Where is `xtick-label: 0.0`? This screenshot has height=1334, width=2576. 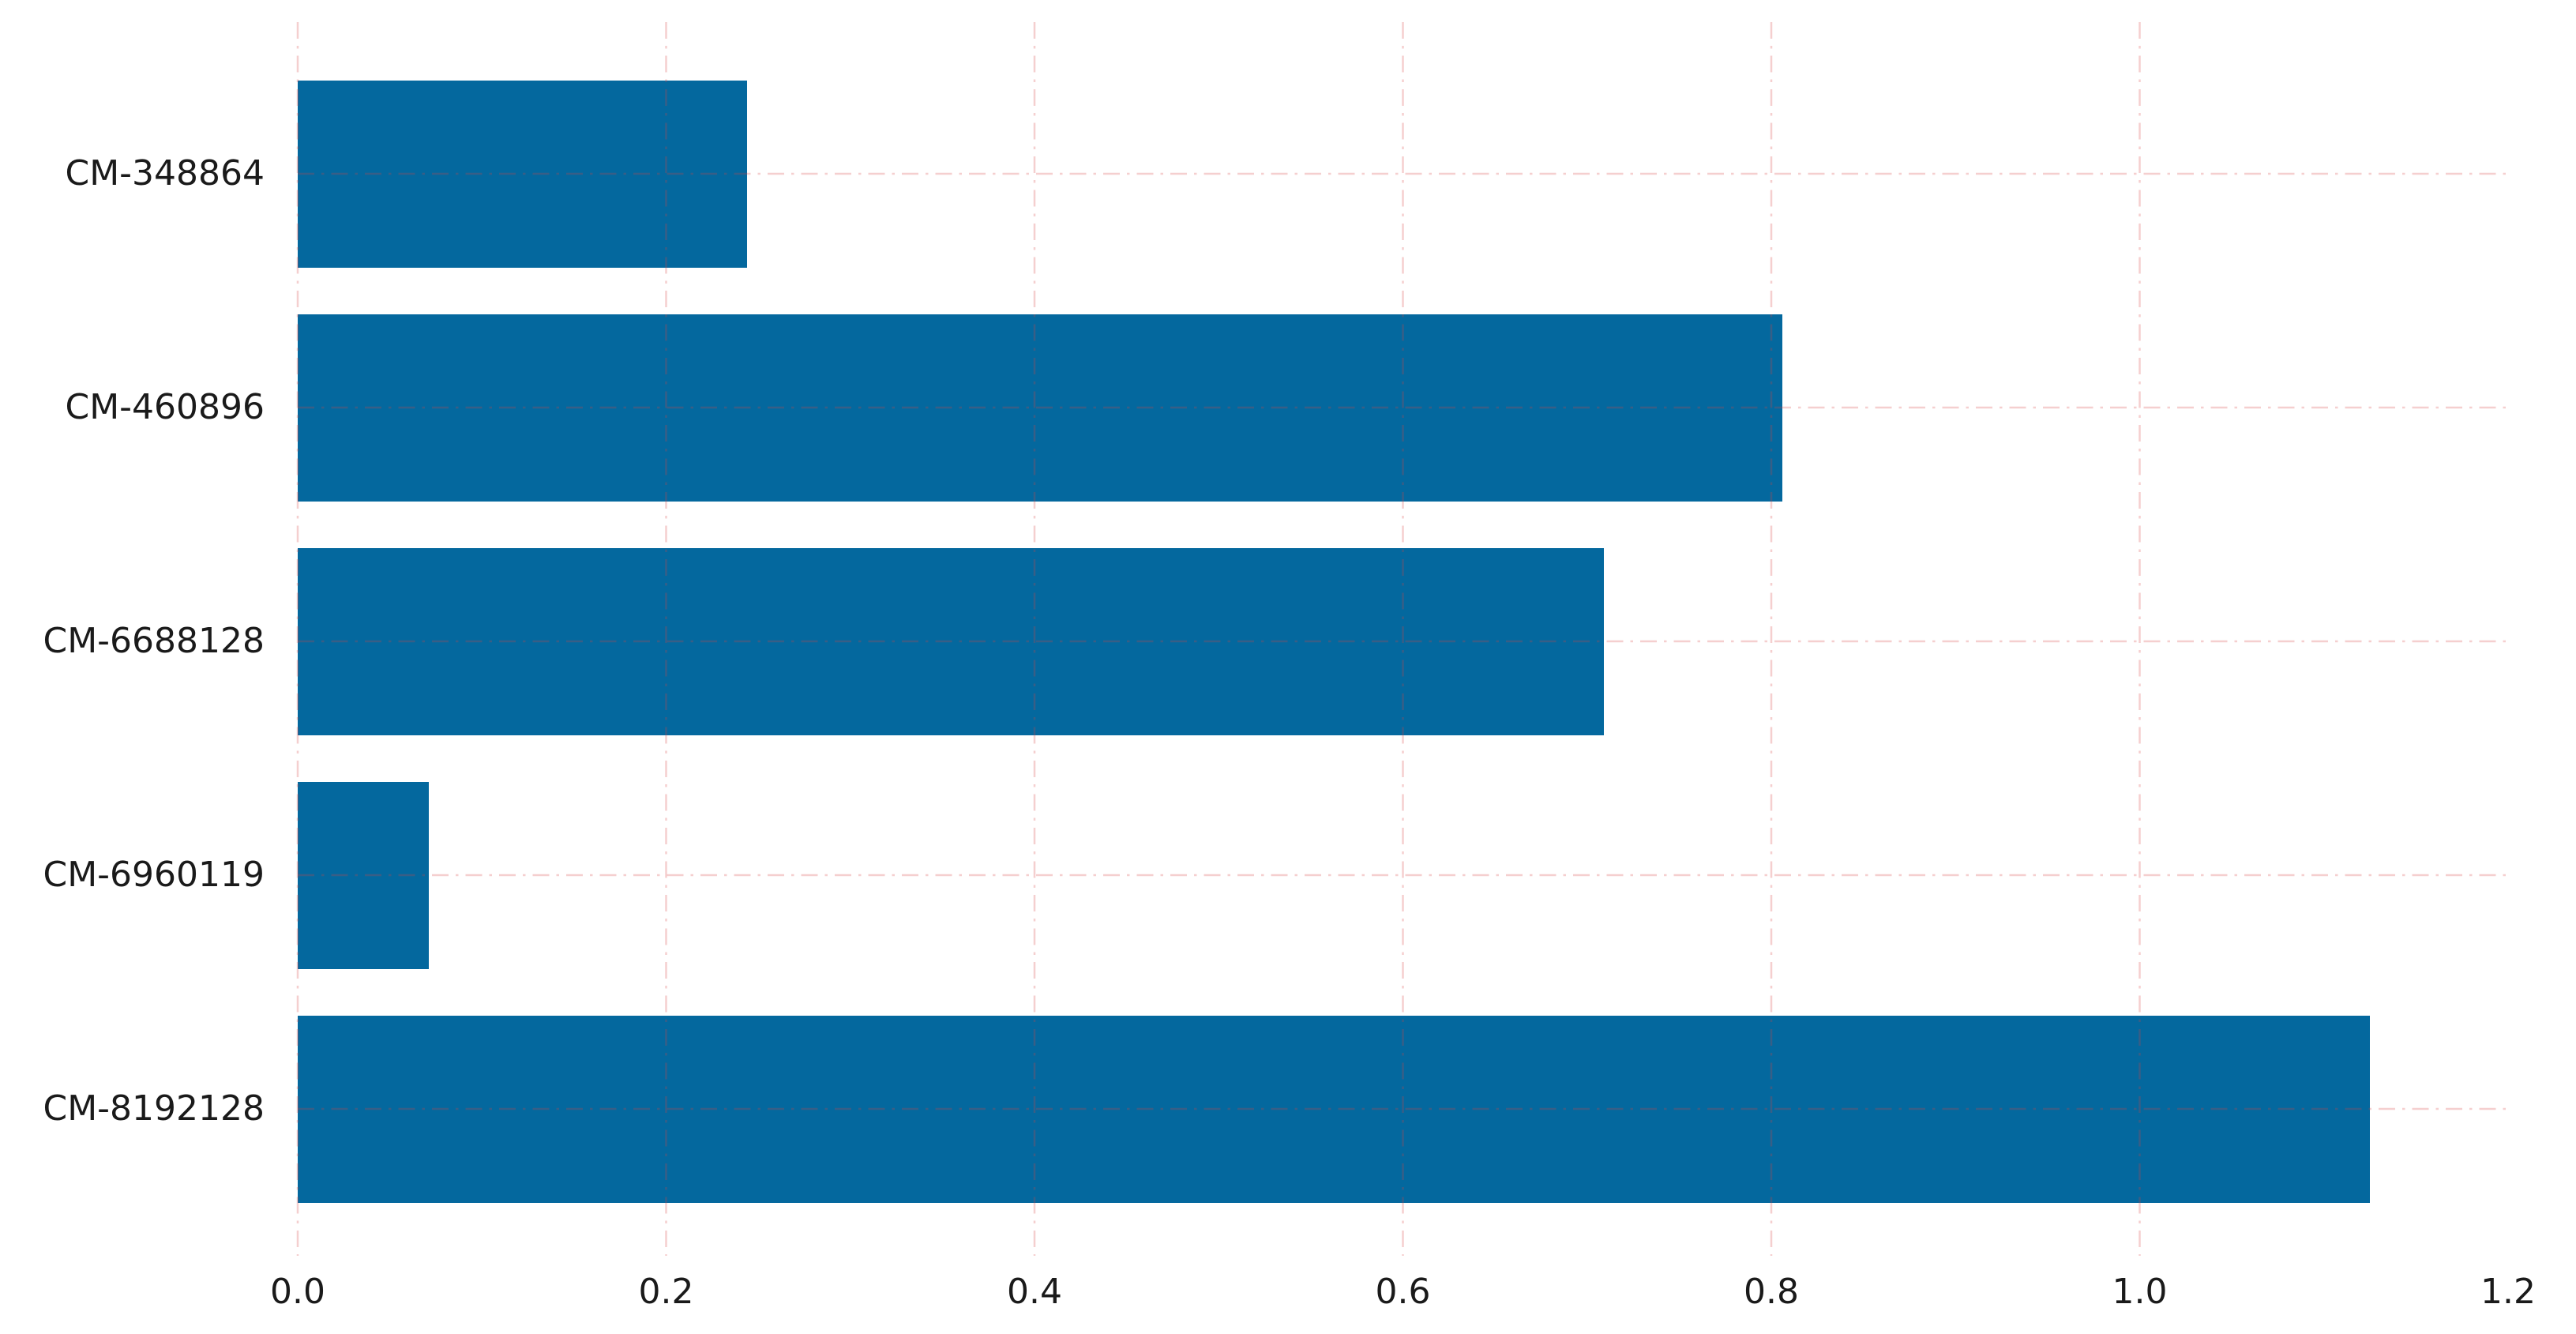
xtick-label: 0.0 is located at coordinates (297, 1292).